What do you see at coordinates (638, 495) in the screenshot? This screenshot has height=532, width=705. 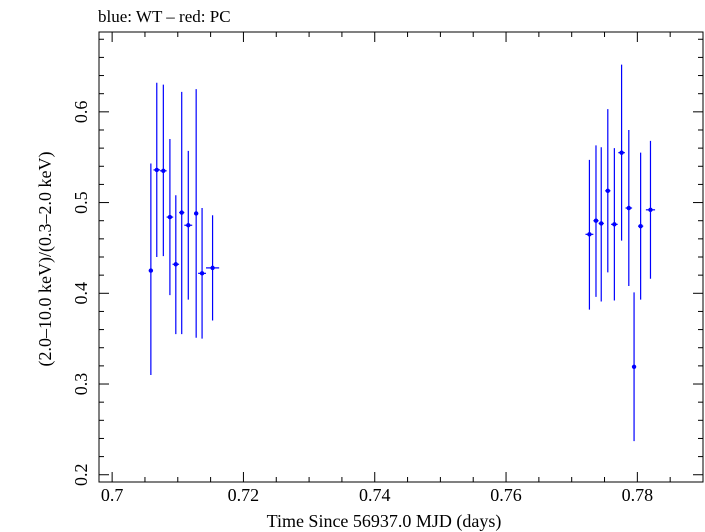 I see `x-tick-label: 0.78` at bounding box center [638, 495].